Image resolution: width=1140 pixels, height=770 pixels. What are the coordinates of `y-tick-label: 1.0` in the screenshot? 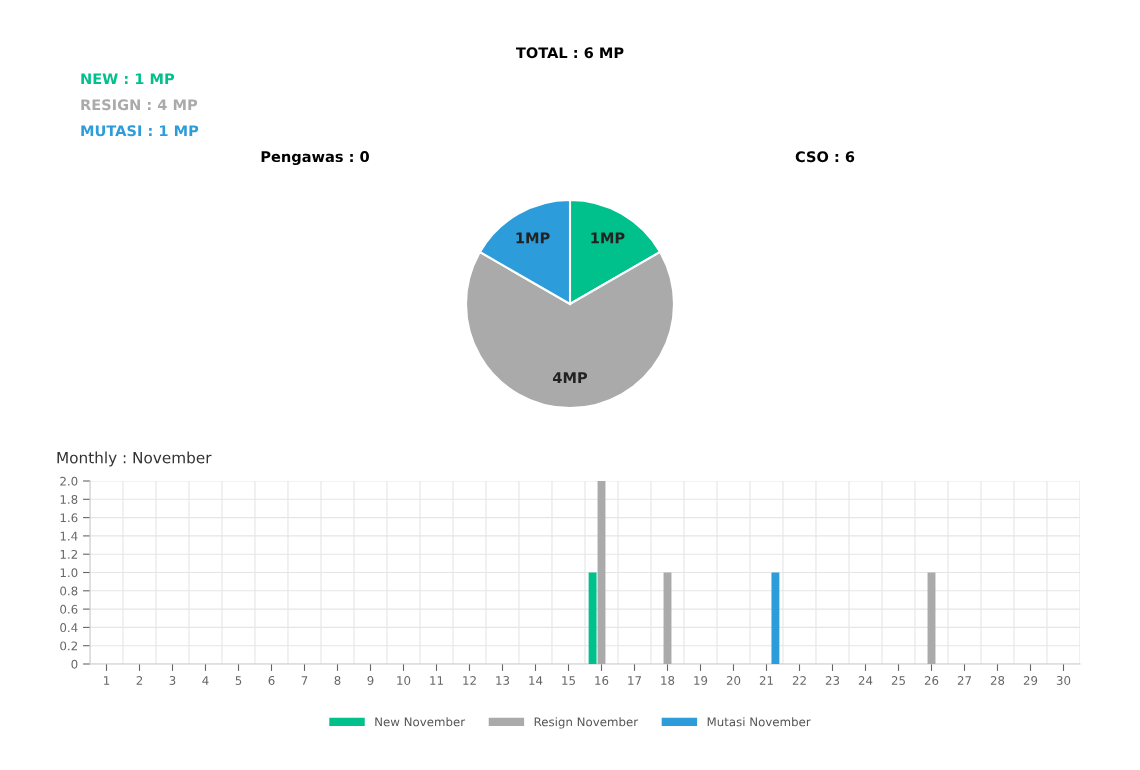 It's located at (69, 573).